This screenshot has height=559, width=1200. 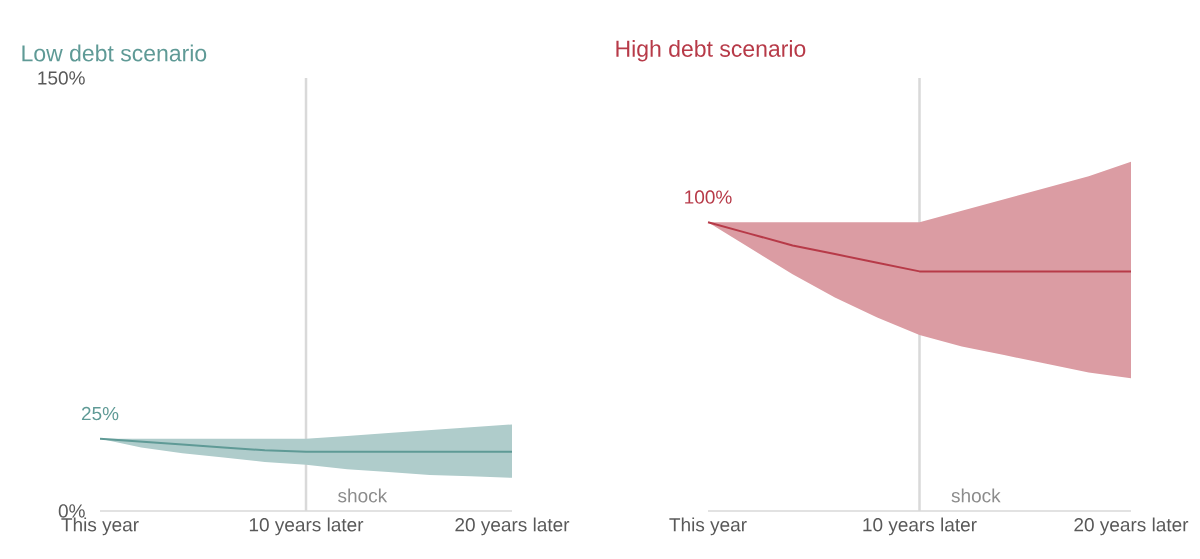 I want to click on y-tick-label: 0%, so click(x=71, y=511).